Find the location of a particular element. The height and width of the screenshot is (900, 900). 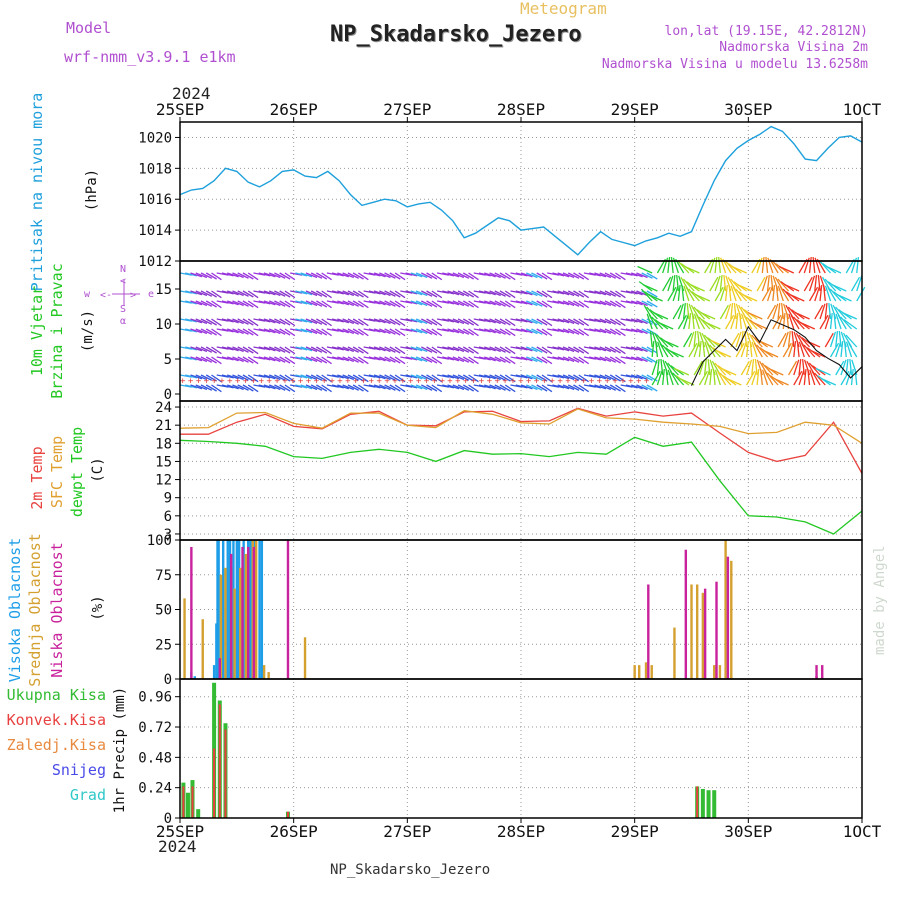

elevation-text: Nadmorska Visina 2m is located at coordinates (793, 47).